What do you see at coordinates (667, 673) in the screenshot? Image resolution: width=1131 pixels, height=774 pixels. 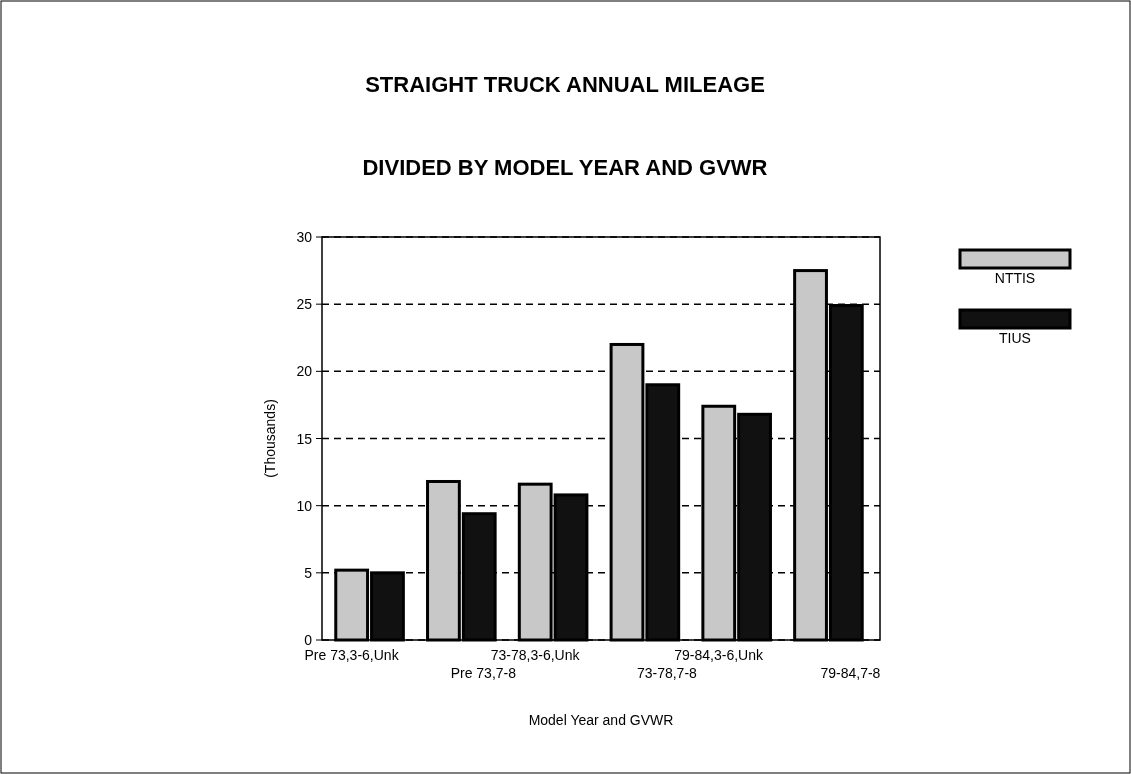 I see `x-tick-label: 73-78,7-8` at bounding box center [667, 673].